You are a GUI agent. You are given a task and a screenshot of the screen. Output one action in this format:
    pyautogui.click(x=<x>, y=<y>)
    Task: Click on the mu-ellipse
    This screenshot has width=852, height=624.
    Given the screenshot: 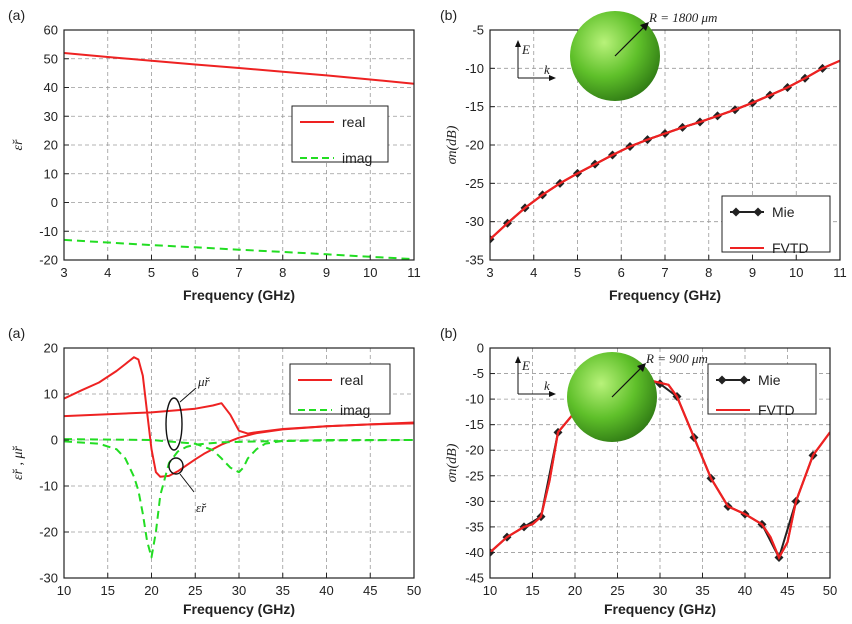 What is the action you would take?
    pyautogui.click(x=174, y=424)
    